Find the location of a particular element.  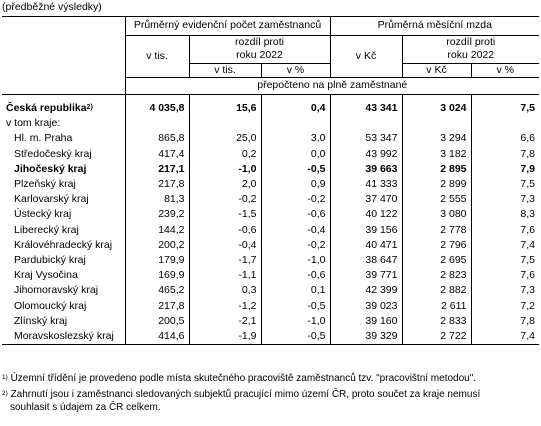

cell-wage-pct: 6,6 is located at coordinates (505, 139).